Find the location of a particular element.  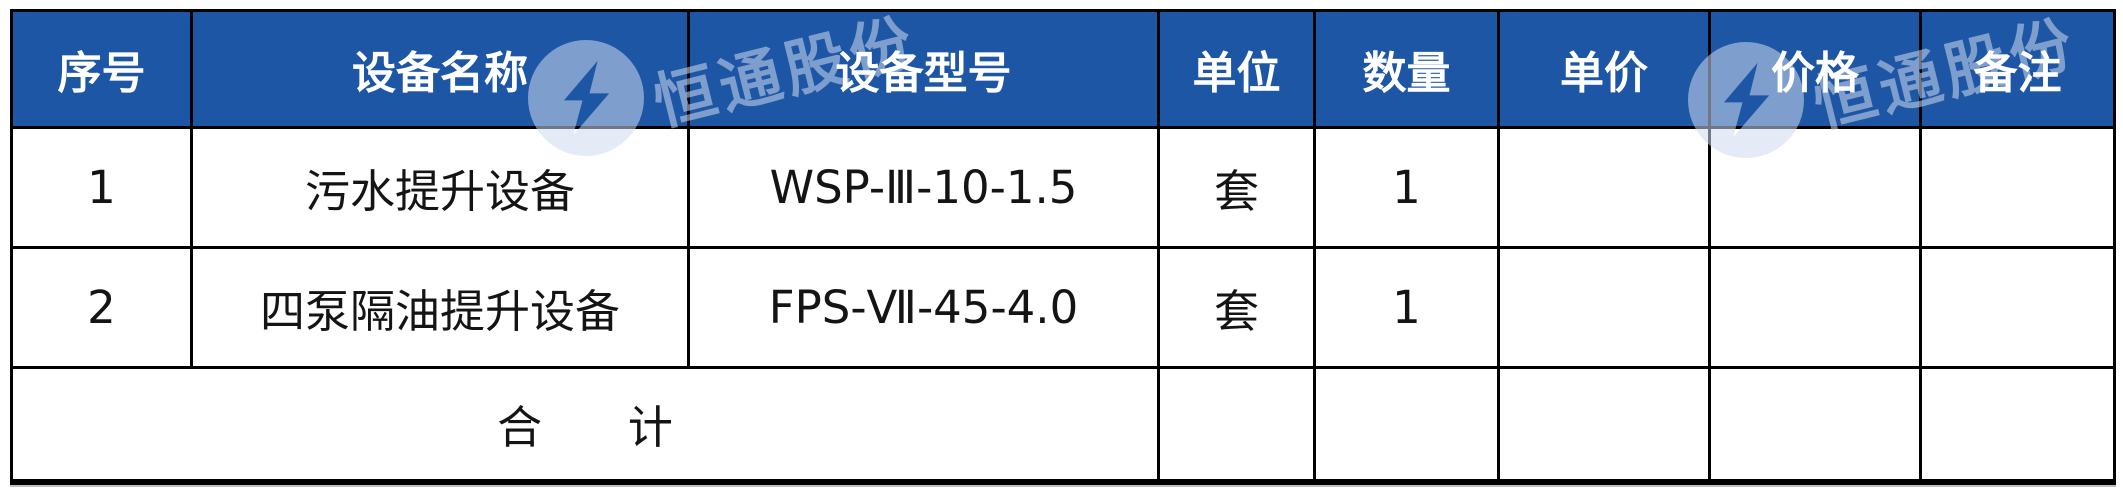

header-label: 数量 is located at coordinates (1406, 73).